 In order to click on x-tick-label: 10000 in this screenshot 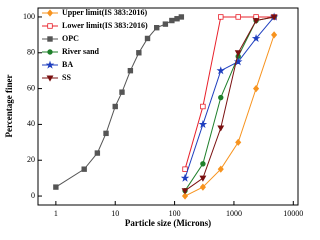, I will do `click(293, 213)`.